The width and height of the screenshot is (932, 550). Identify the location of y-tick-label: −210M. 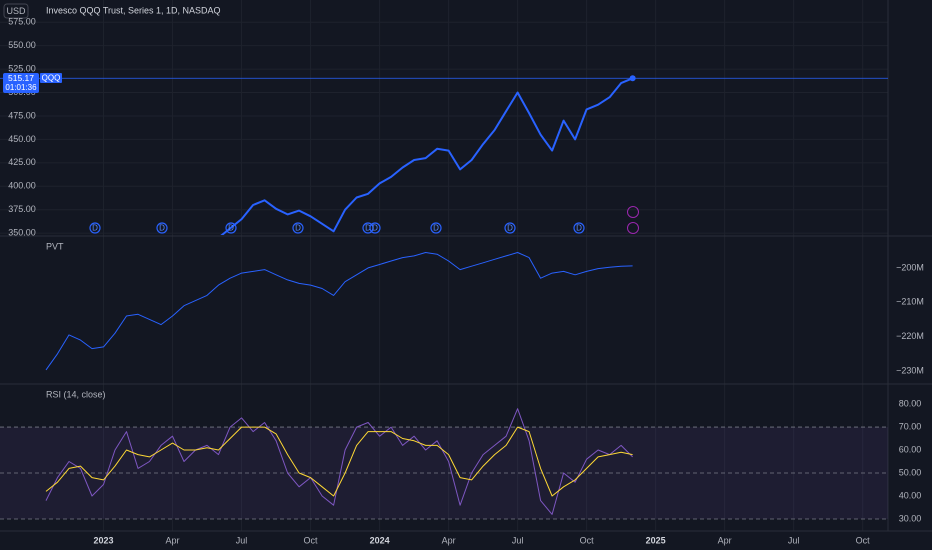
(910, 302).